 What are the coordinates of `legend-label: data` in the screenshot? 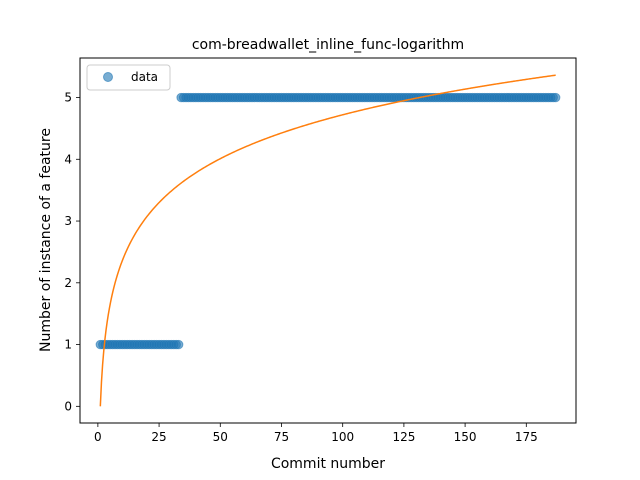 It's located at (144, 77).